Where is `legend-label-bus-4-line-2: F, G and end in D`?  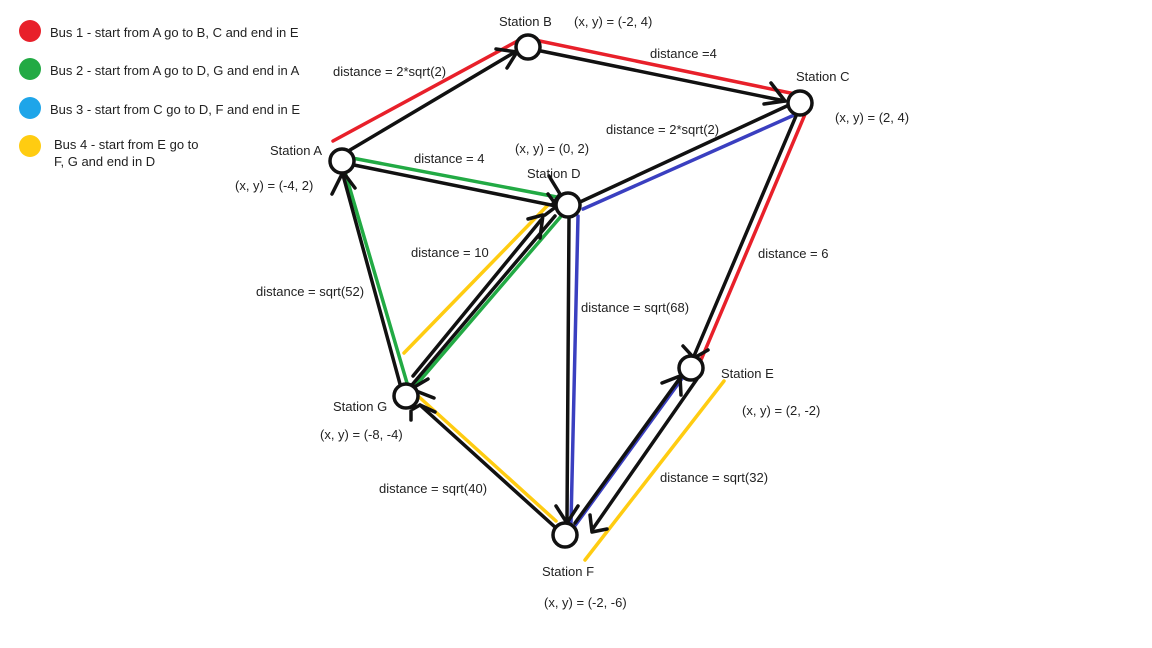
legend-label-bus-4-line-2: F, G and end in D is located at coordinates (104, 161).